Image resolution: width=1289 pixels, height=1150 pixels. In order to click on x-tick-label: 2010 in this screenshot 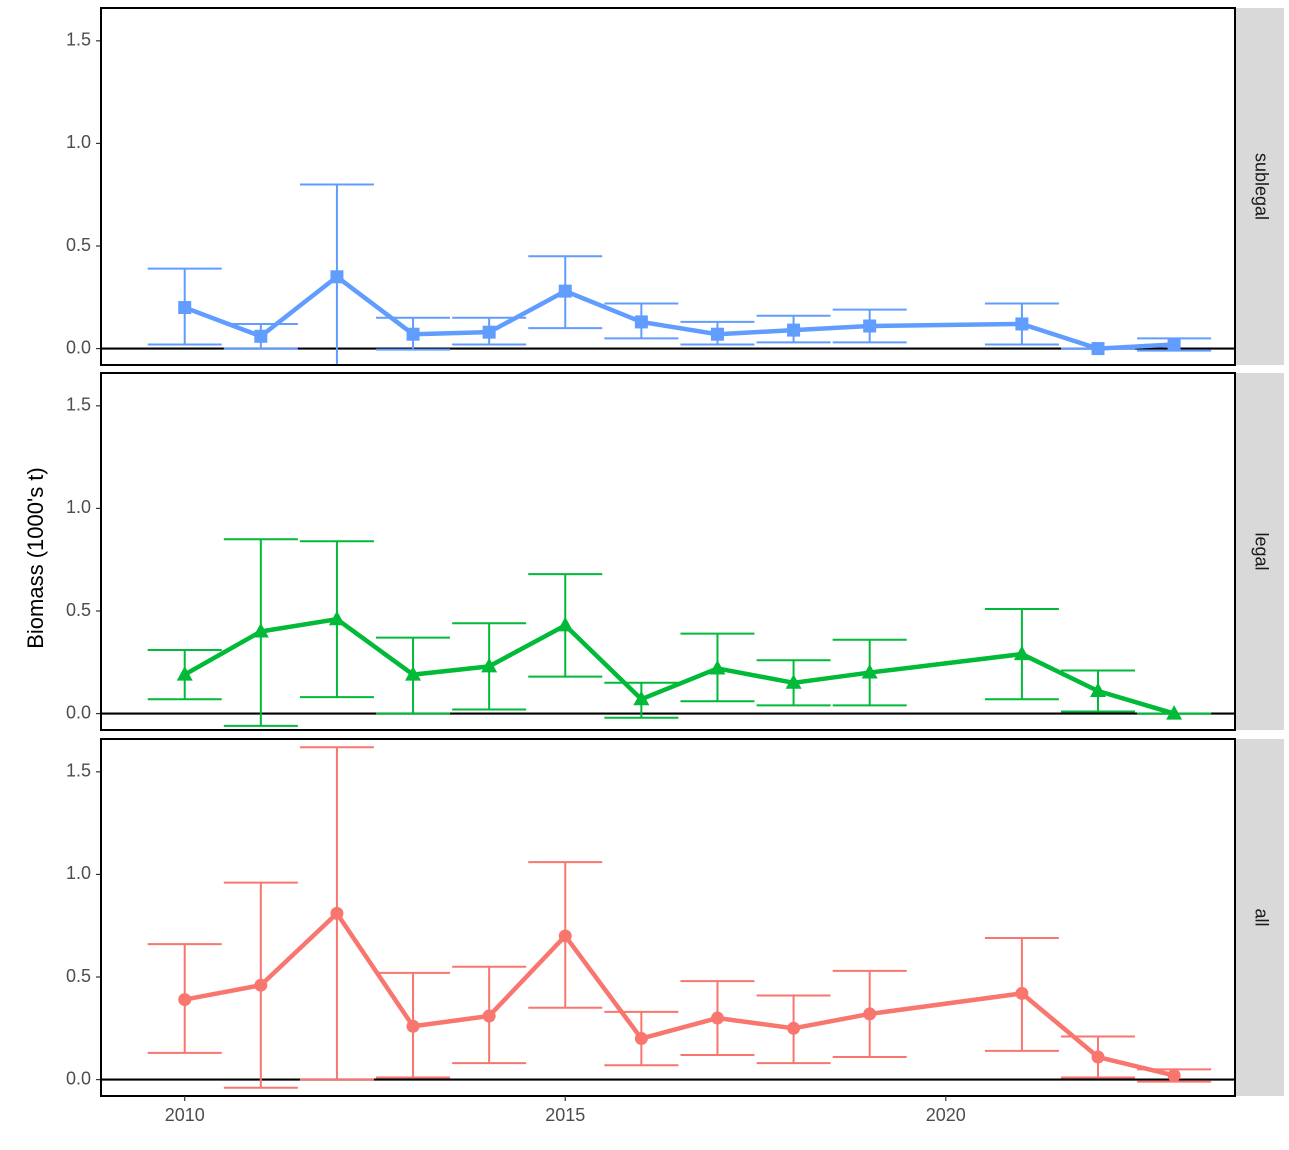, I will do `click(185, 1115)`.